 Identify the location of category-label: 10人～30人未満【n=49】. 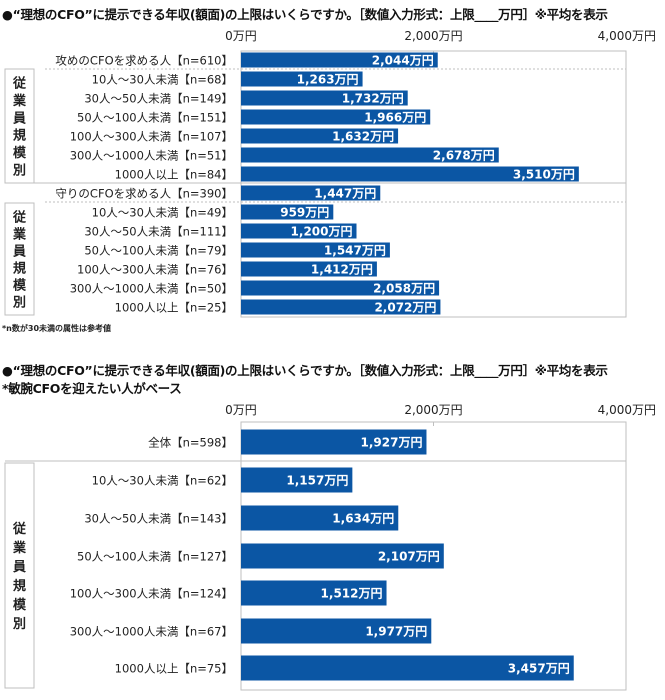
(162, 213).